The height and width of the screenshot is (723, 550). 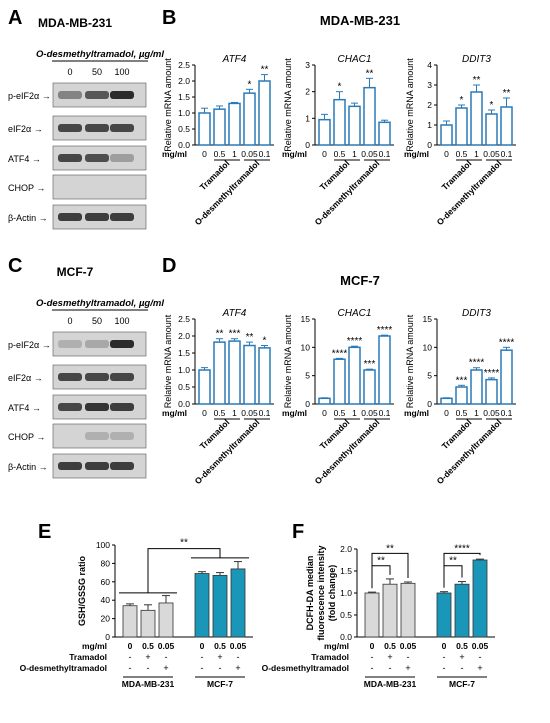 I want to click on x-tick-label: 0.05, so click(x=166, y=646).